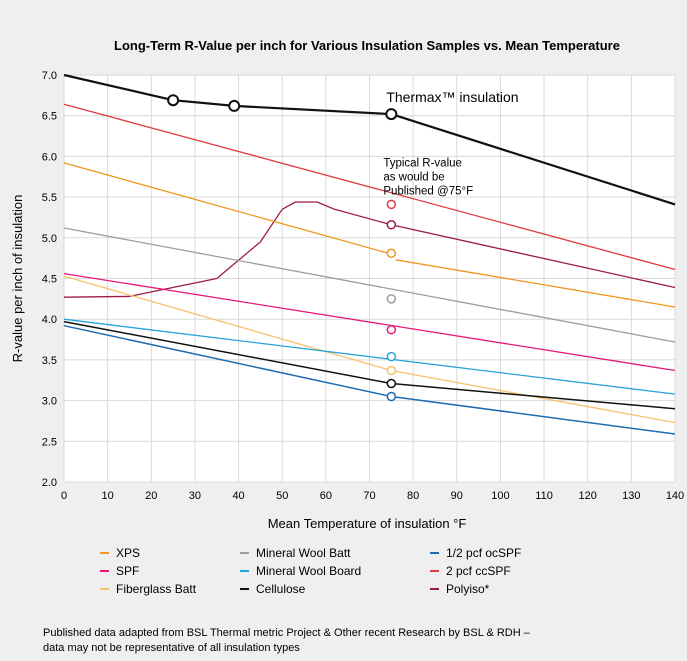  What do you see at coordinates (49, 198) in the screenshot?
I see `y-tick-label: 5.5` at bounding box center [49, 198].